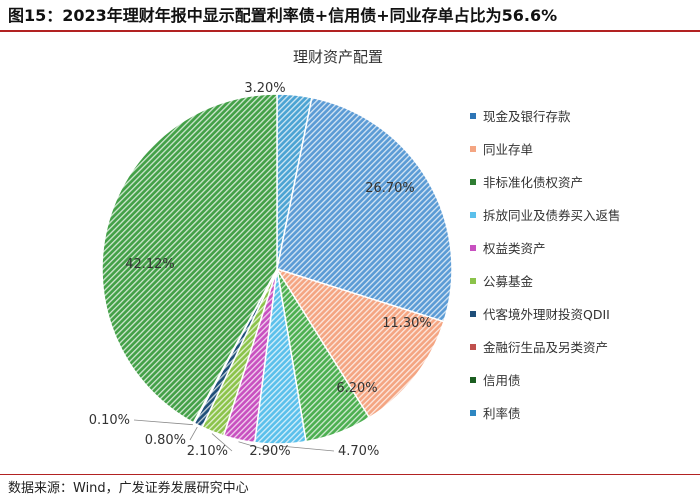 Image resolution: width=700 pixels, height=503 pixels. Describe the element at coordinates (390, 188) in the screenshot. I see `data-label: 26.70%` at that location.